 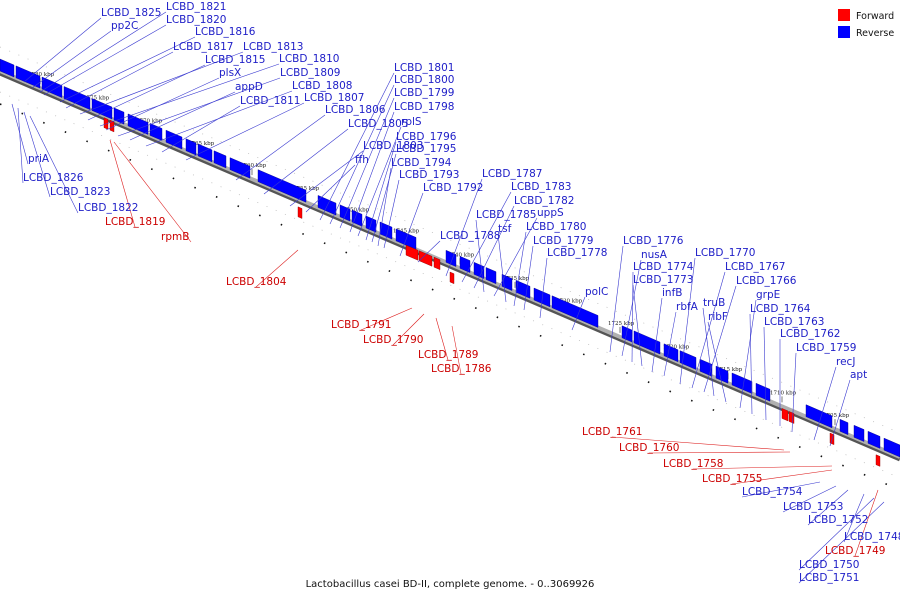 I want to click on forward-gene-label: LCBD_1791, so click(x=361, y=325).